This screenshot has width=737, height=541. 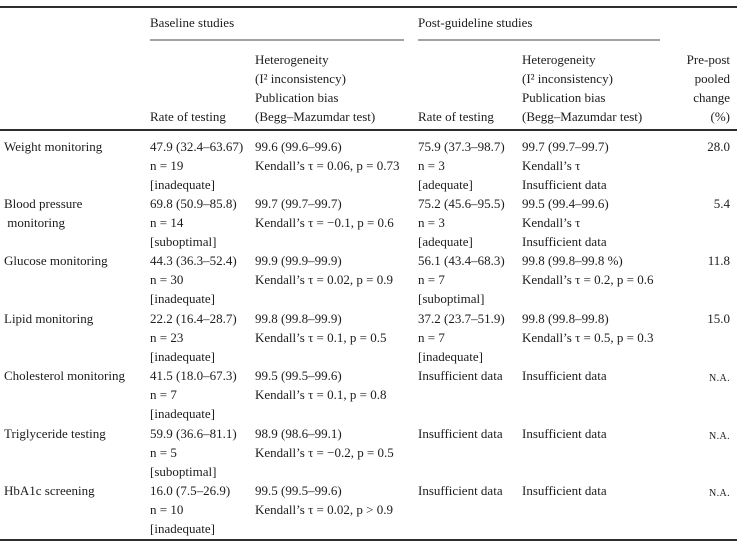 What do you see at coordinates (49, 490) in the screenshot?
I see `row-label: HbA1c screening` at bounding box center [49, 490].